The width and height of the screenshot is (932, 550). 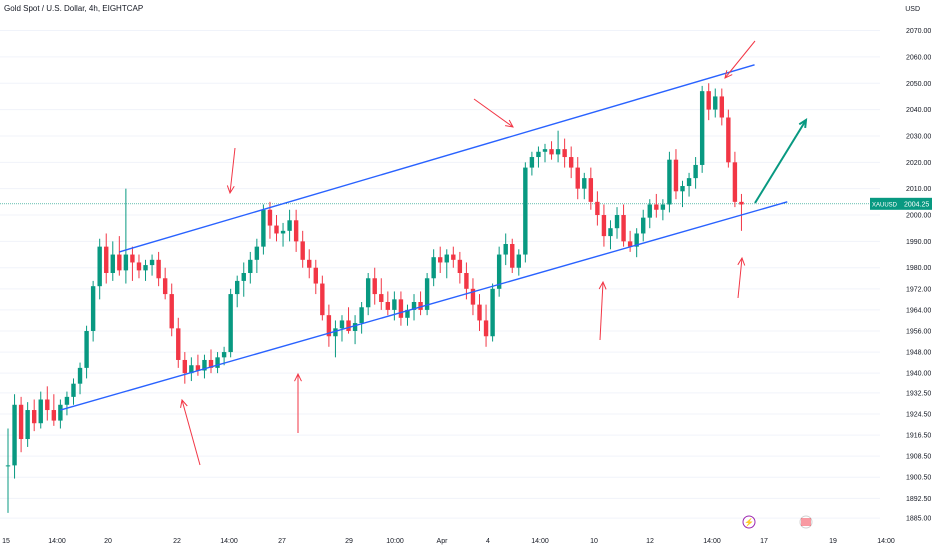 What do you see at coordinates (177, 541) in the screenshot?
I see `time-tick-label: 22` at bounding box center [177, 541].